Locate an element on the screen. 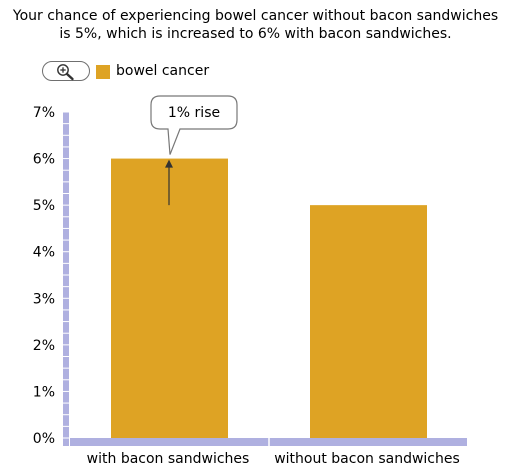 This screenshot has width=511, height=475. zoom-in-magnifier-icon is located at coordinates (65, 72).